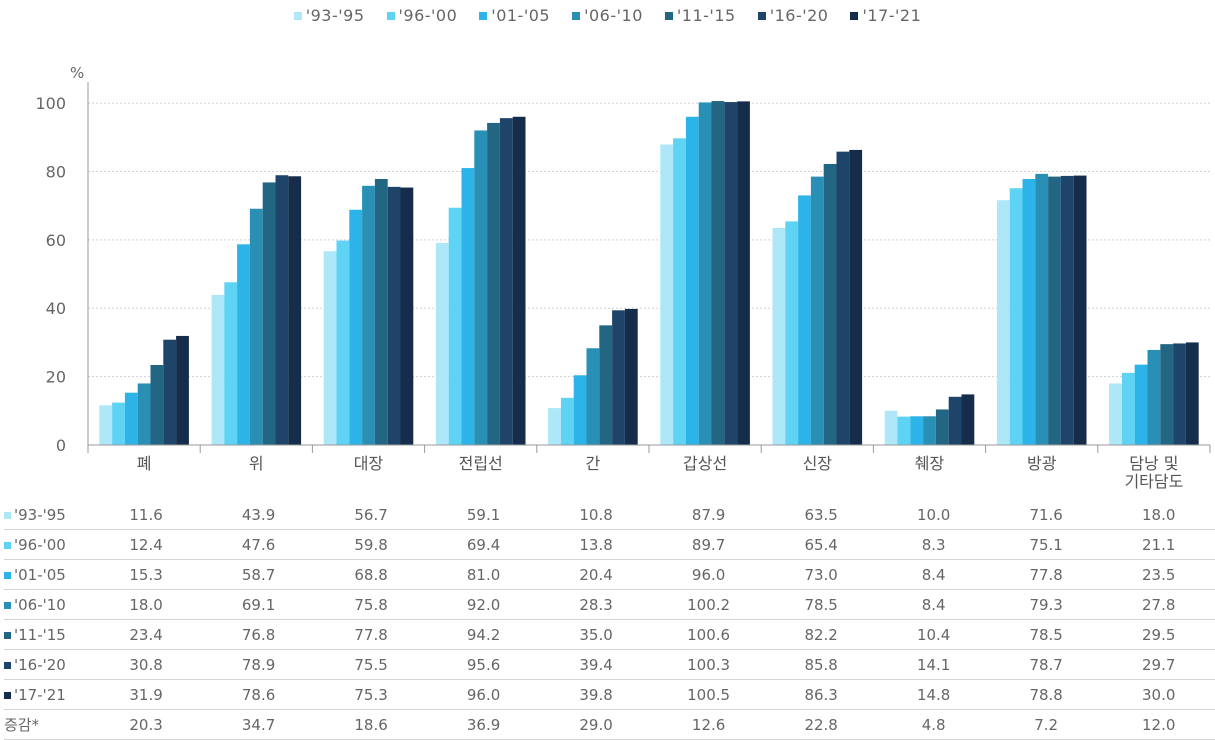 The width and height of the screenshot is (1215, 740). What do you see at coordinates (700, 15) in the screenshot?
I see `legend-item: '11-'15` at bounding box center [700, 15].